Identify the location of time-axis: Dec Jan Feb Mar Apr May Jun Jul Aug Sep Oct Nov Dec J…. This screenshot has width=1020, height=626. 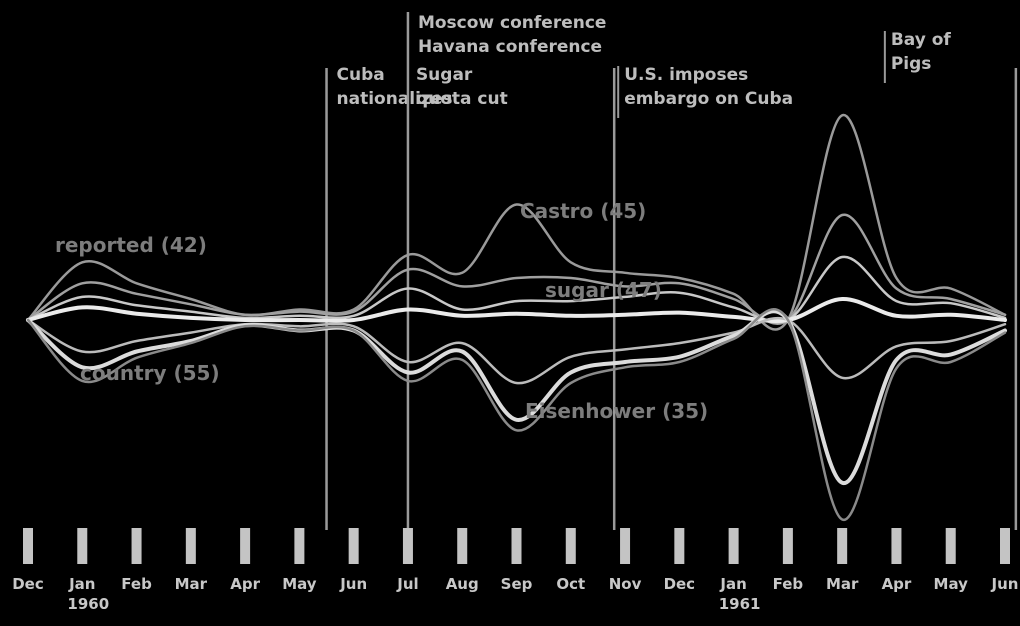
(515, 570).